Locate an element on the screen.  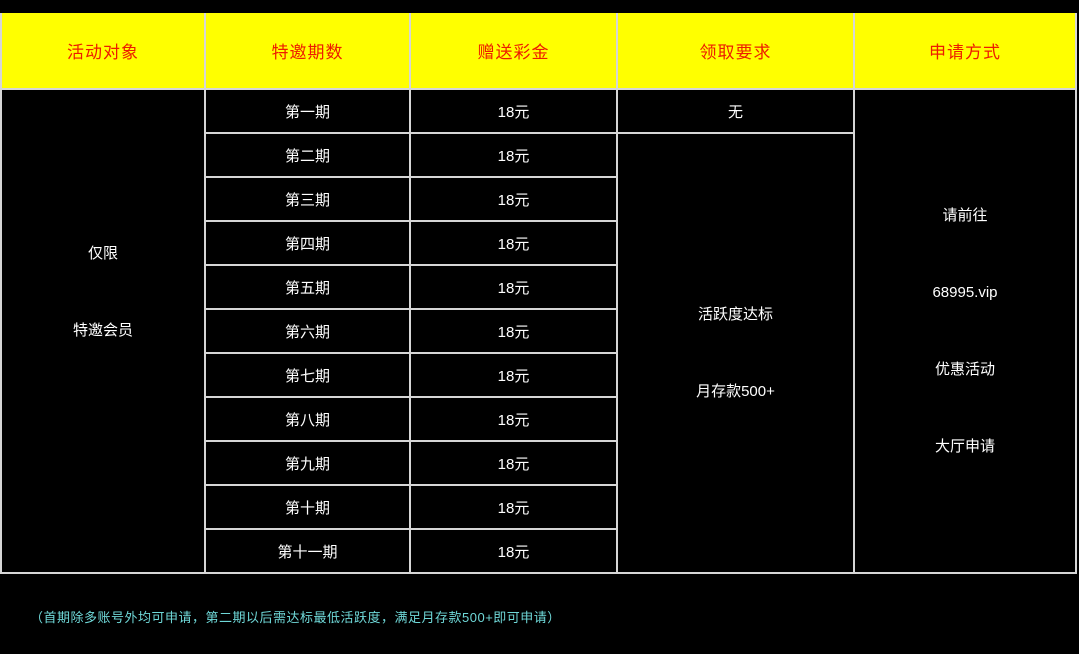
requirement-stack: 活跃度达标 月存款500+ is located at coordinates (735, 353).